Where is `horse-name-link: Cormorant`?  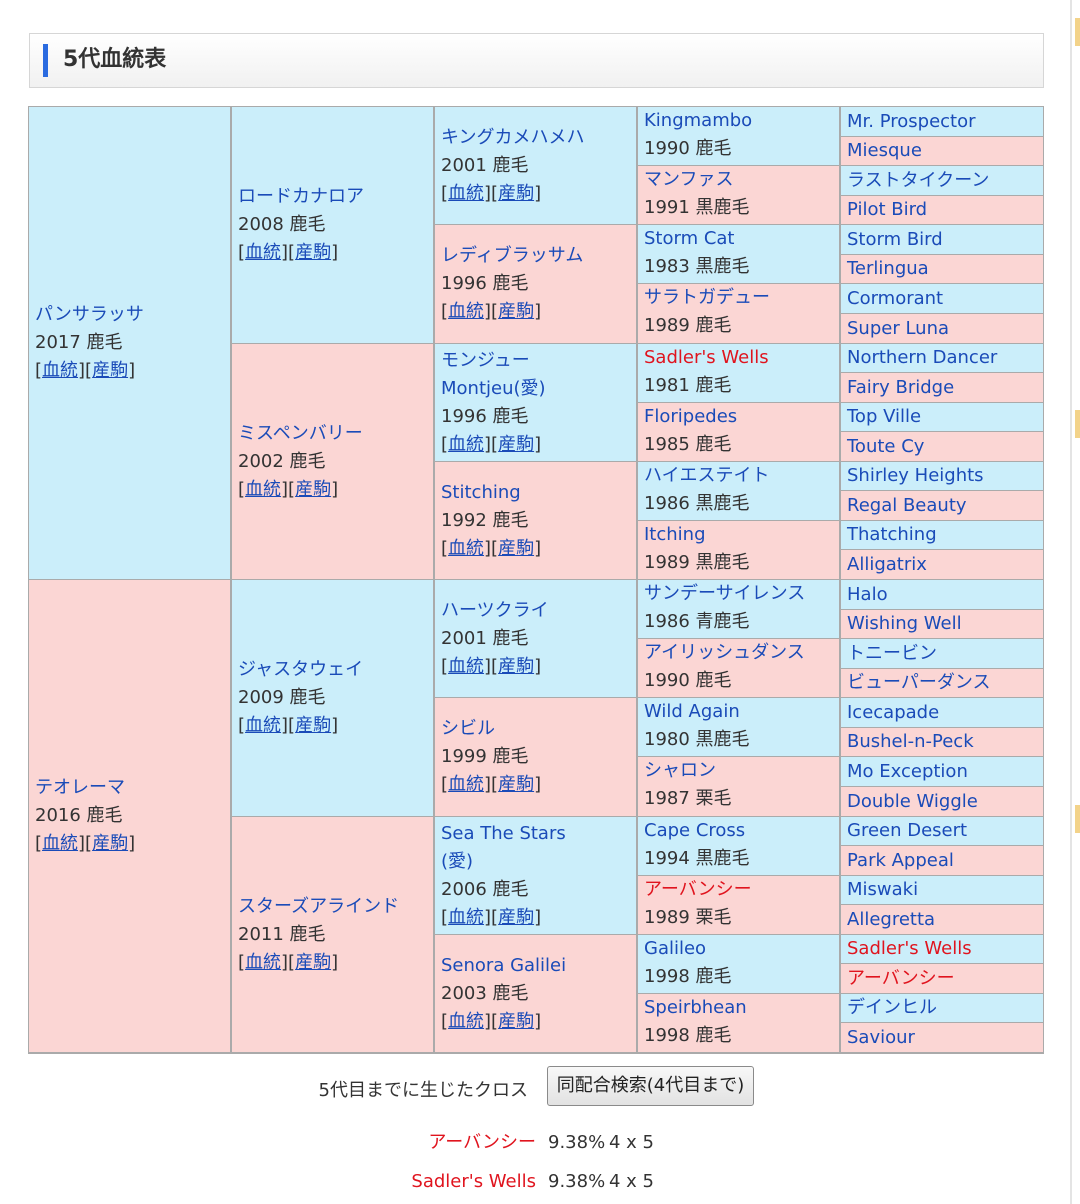 horse-name-link: Cormorant is located at coordinates (895, 298).